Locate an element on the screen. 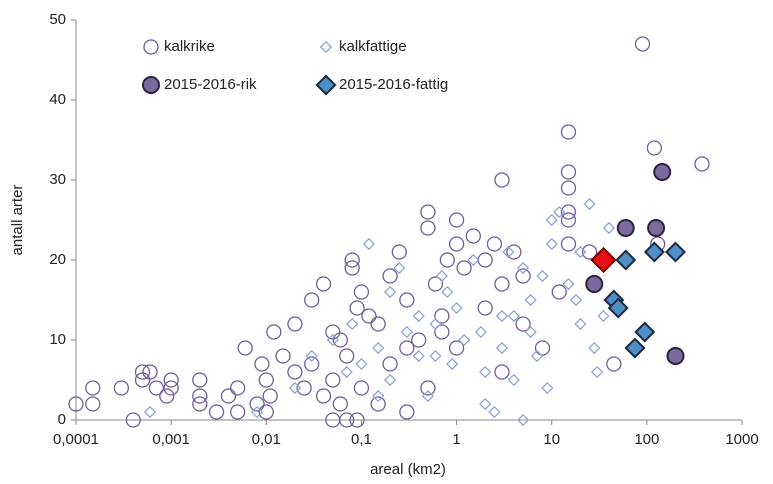 This screenshot has height=484, width=773. x-tick-label: 10 is located at coordinates (551, 439).